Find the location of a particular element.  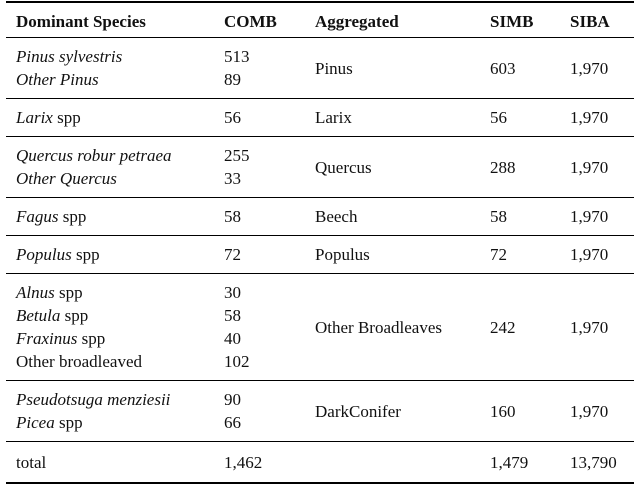

species-name-text: Other Pinus is located at coordinates (57, 79).